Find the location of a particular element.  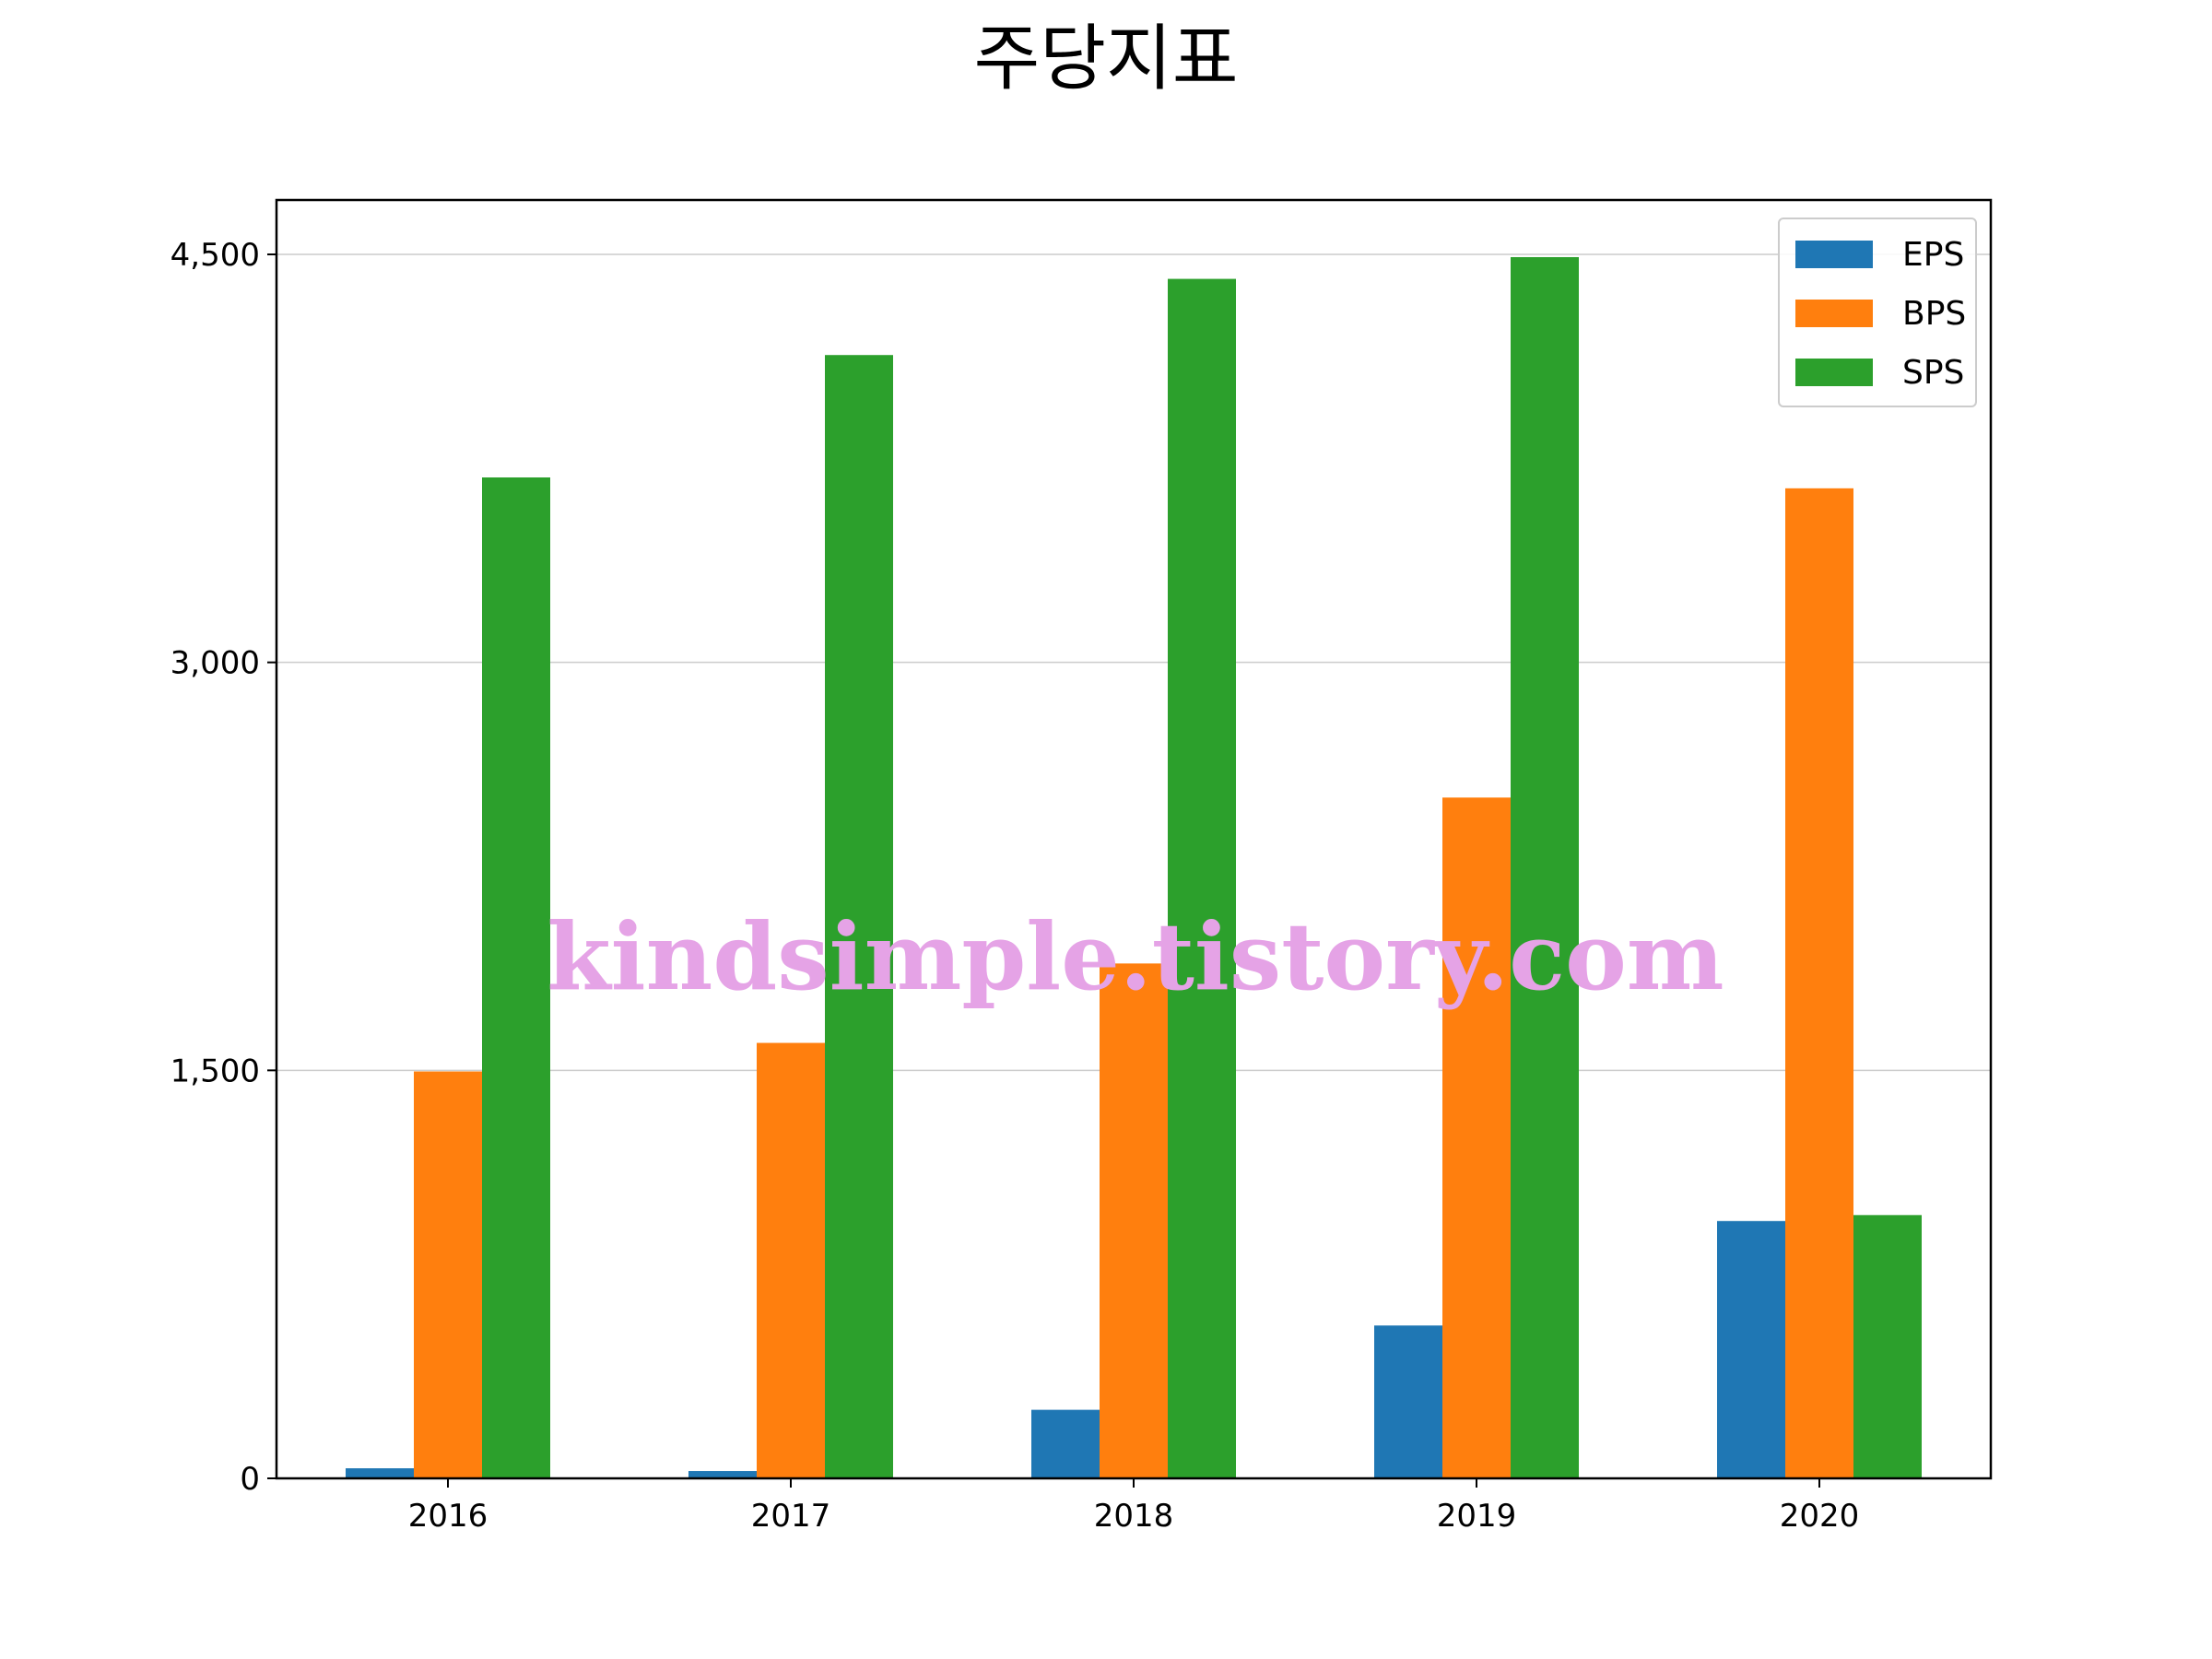

bar-eps-2019 is located at coordinates (1408, 1401).